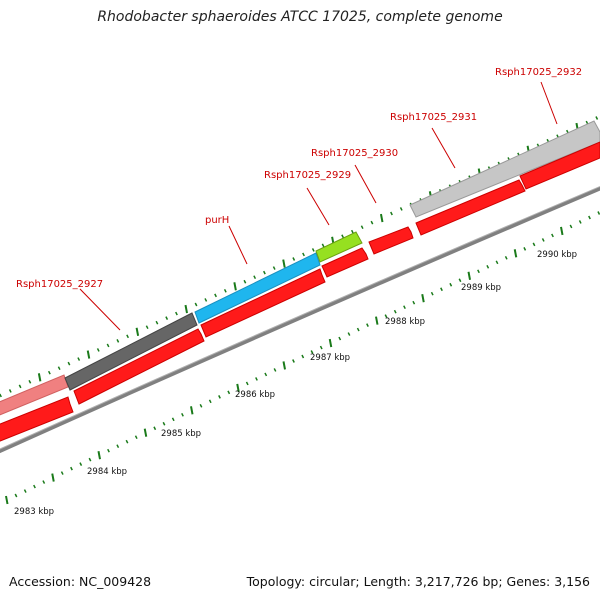 This screenshot has width=600, height=600. I want to click on kbp-label: 2987 kbp, so click(330, 358).